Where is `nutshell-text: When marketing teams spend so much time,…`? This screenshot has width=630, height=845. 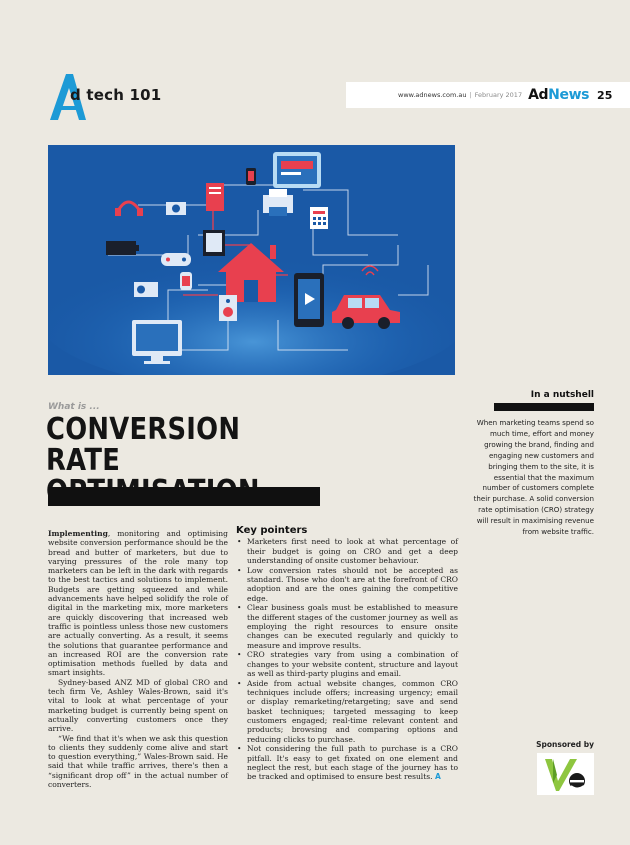
nutshell-text: When marketing teams spend so much time,… is located at coordinates (533, 477).